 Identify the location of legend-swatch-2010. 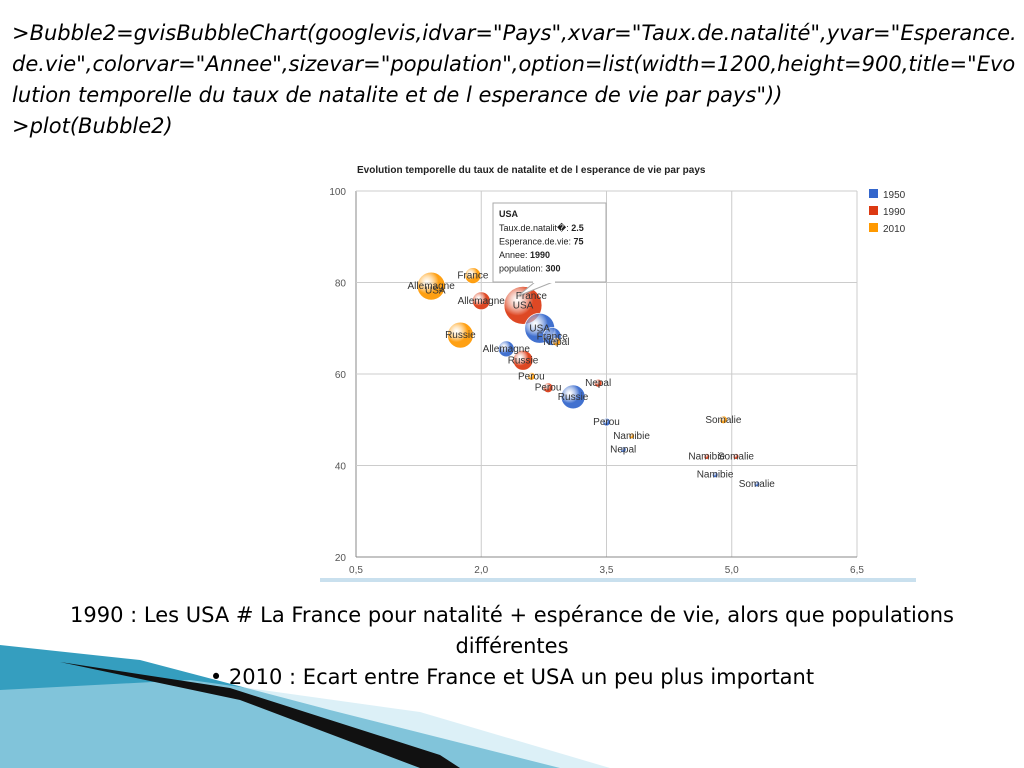
(873, 227).